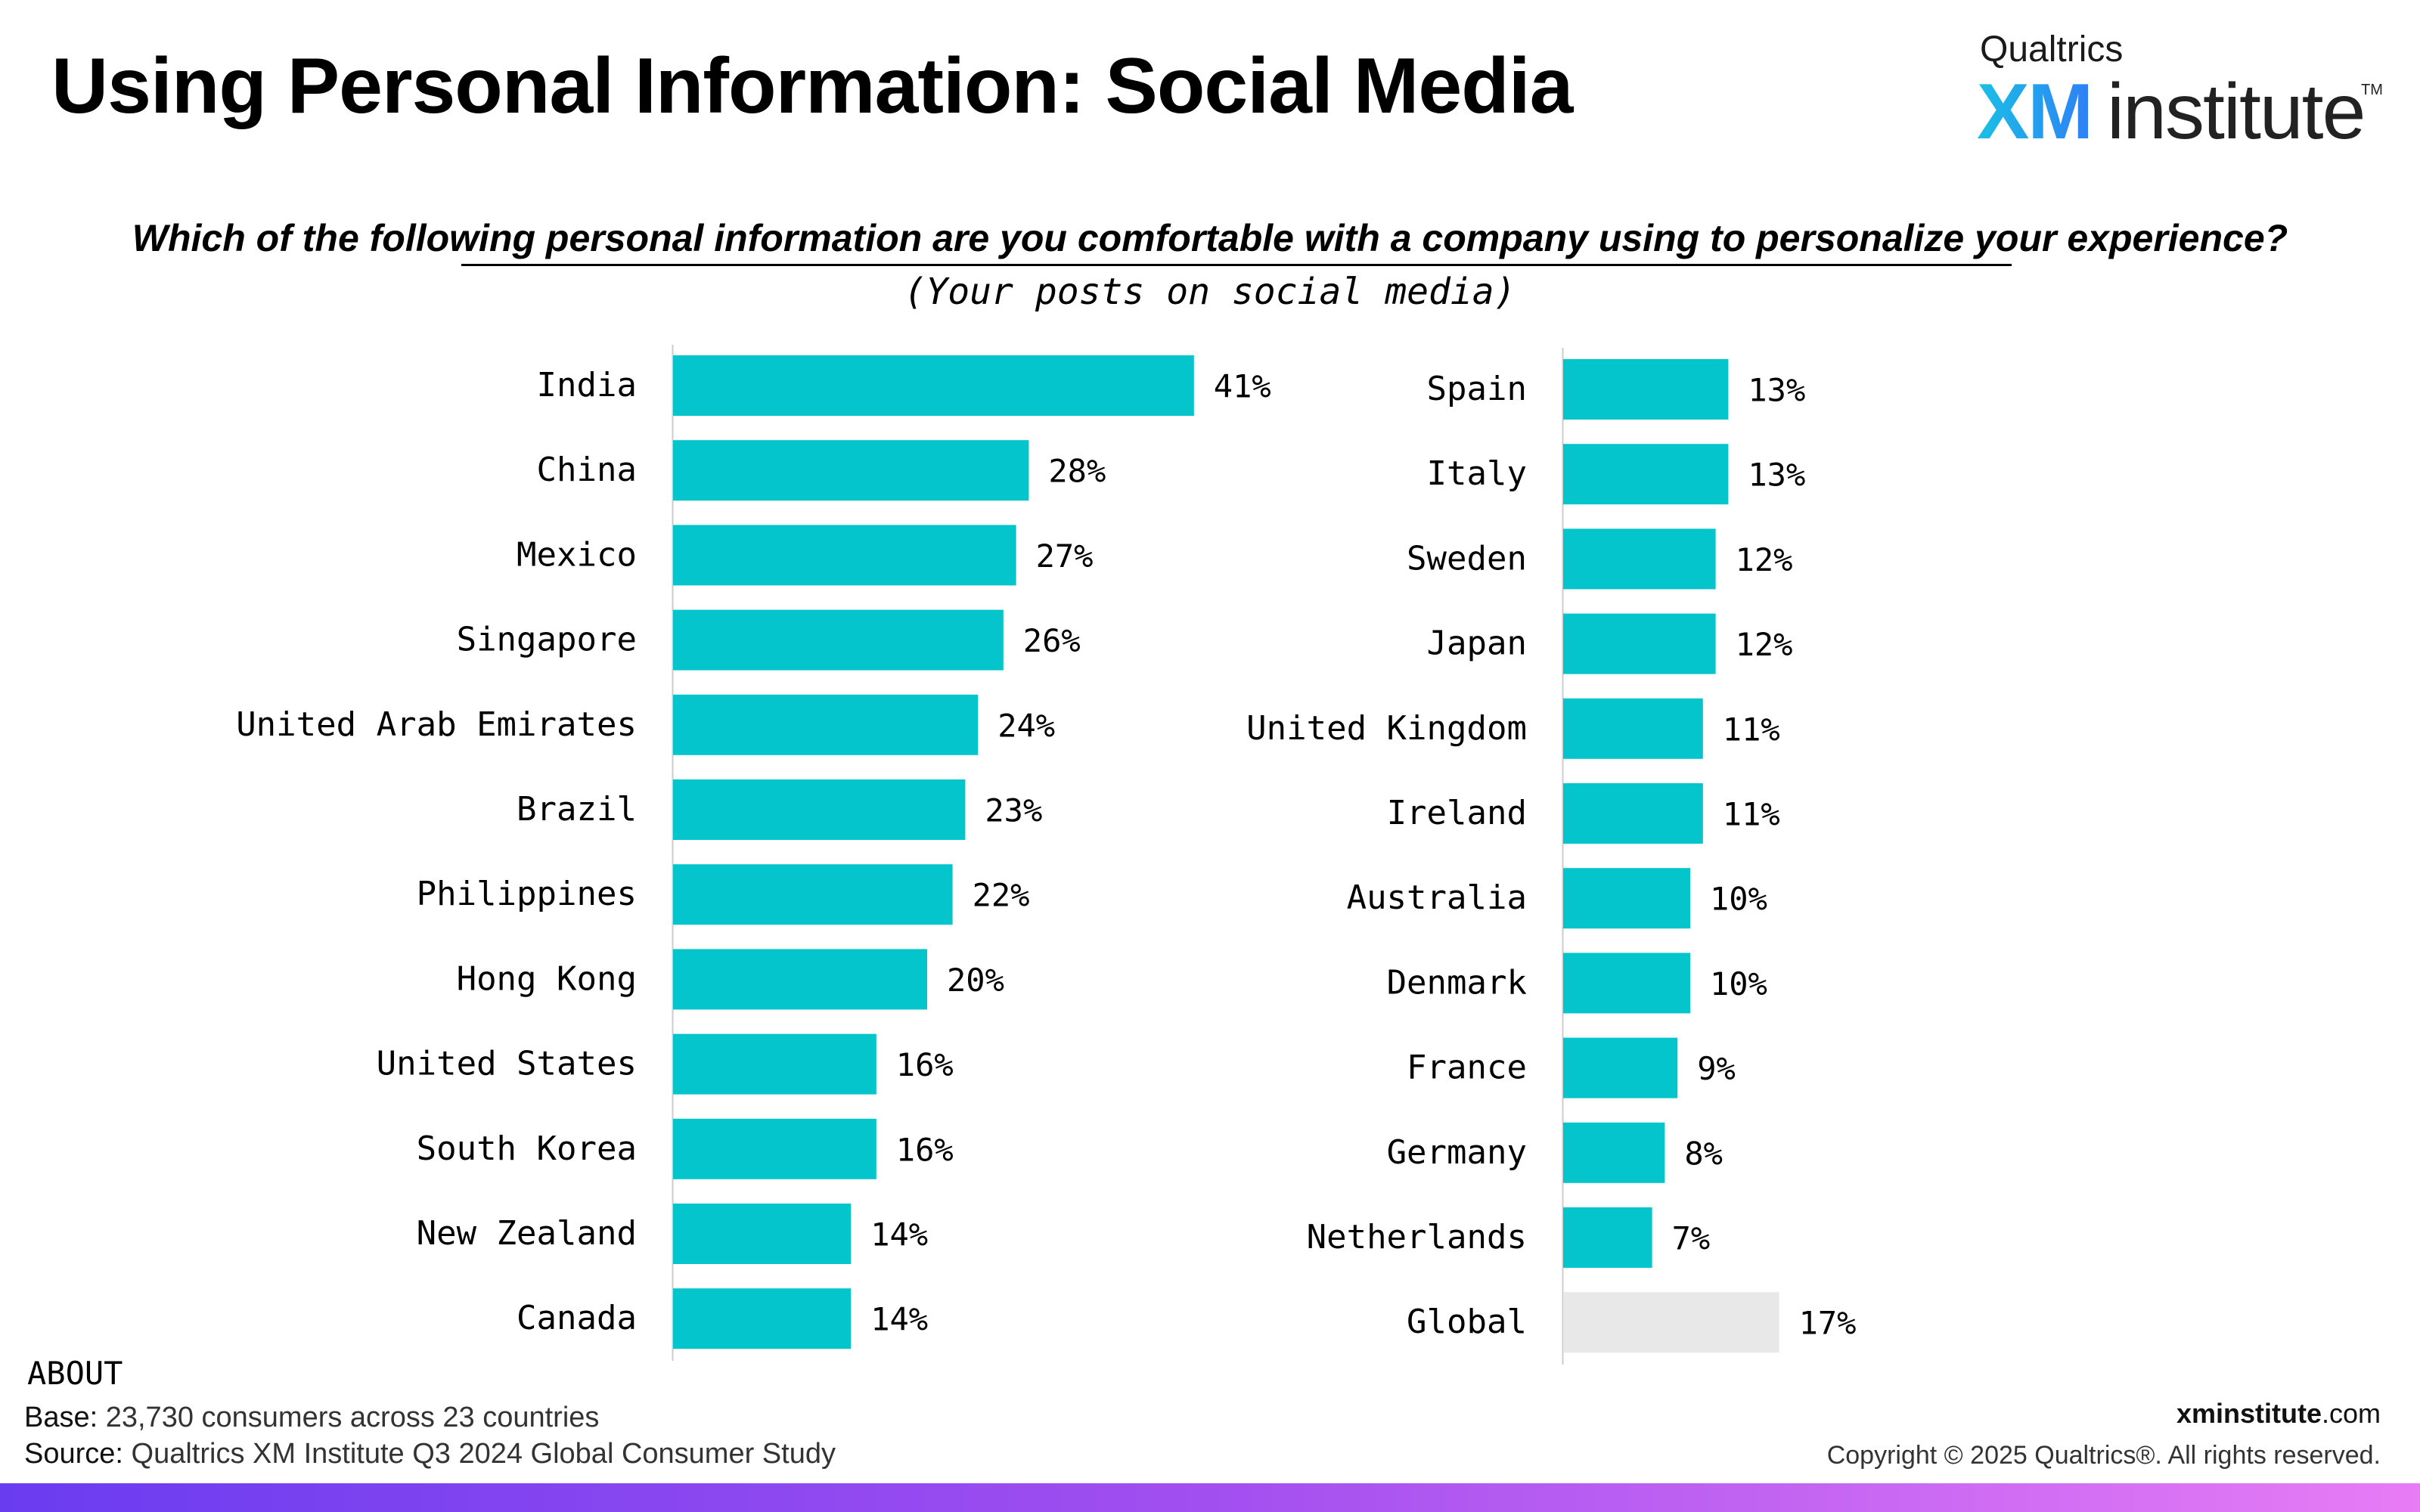 This screenshot has height=1512, width=2420. Describe the element at coordinates (507, 1064) in the screenshot. I see `category-label-united-states: United States` at that location.